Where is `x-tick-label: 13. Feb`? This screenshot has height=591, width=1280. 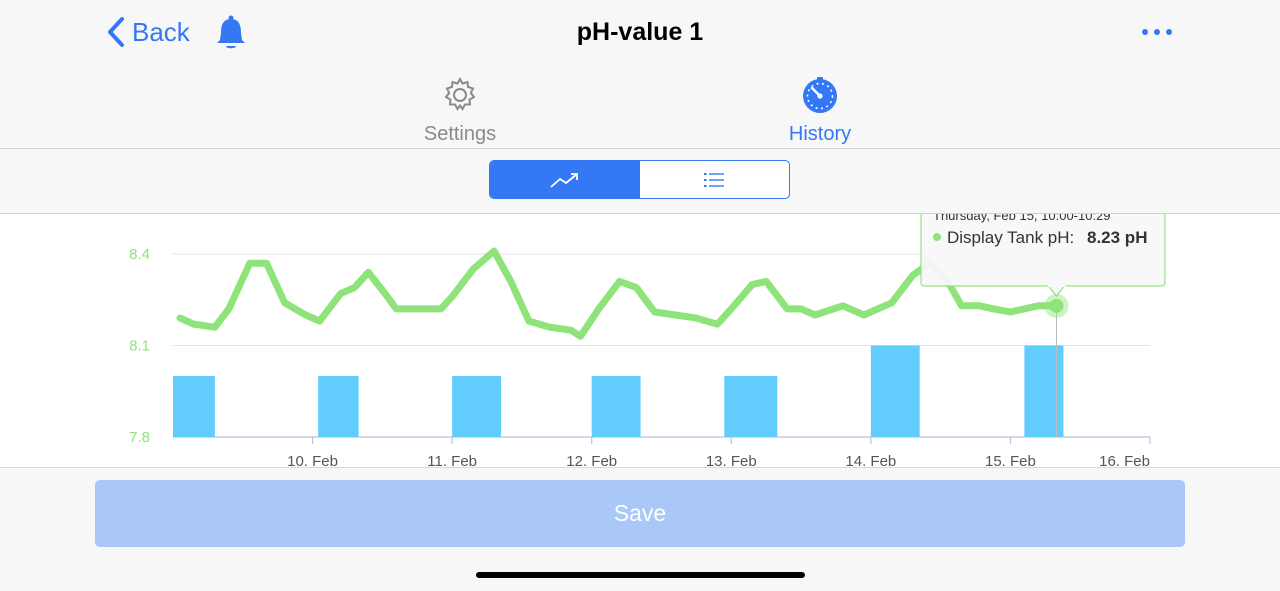 x-tick-label: 13. Feb is located at coordinates (731, 460).